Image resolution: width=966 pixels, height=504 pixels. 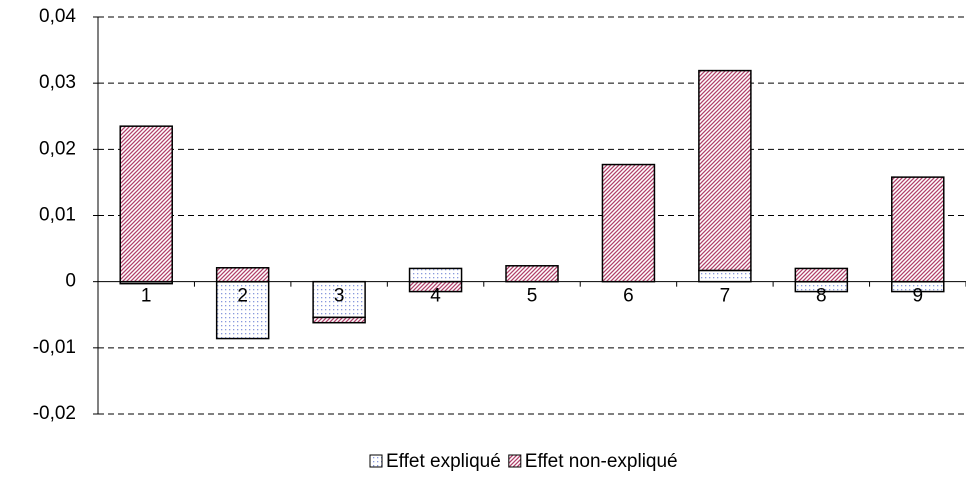 What do you see at coordinates (725, 296) in the screenshot?
I see `x-tick-label: 7` at bounding box center [725, 296].